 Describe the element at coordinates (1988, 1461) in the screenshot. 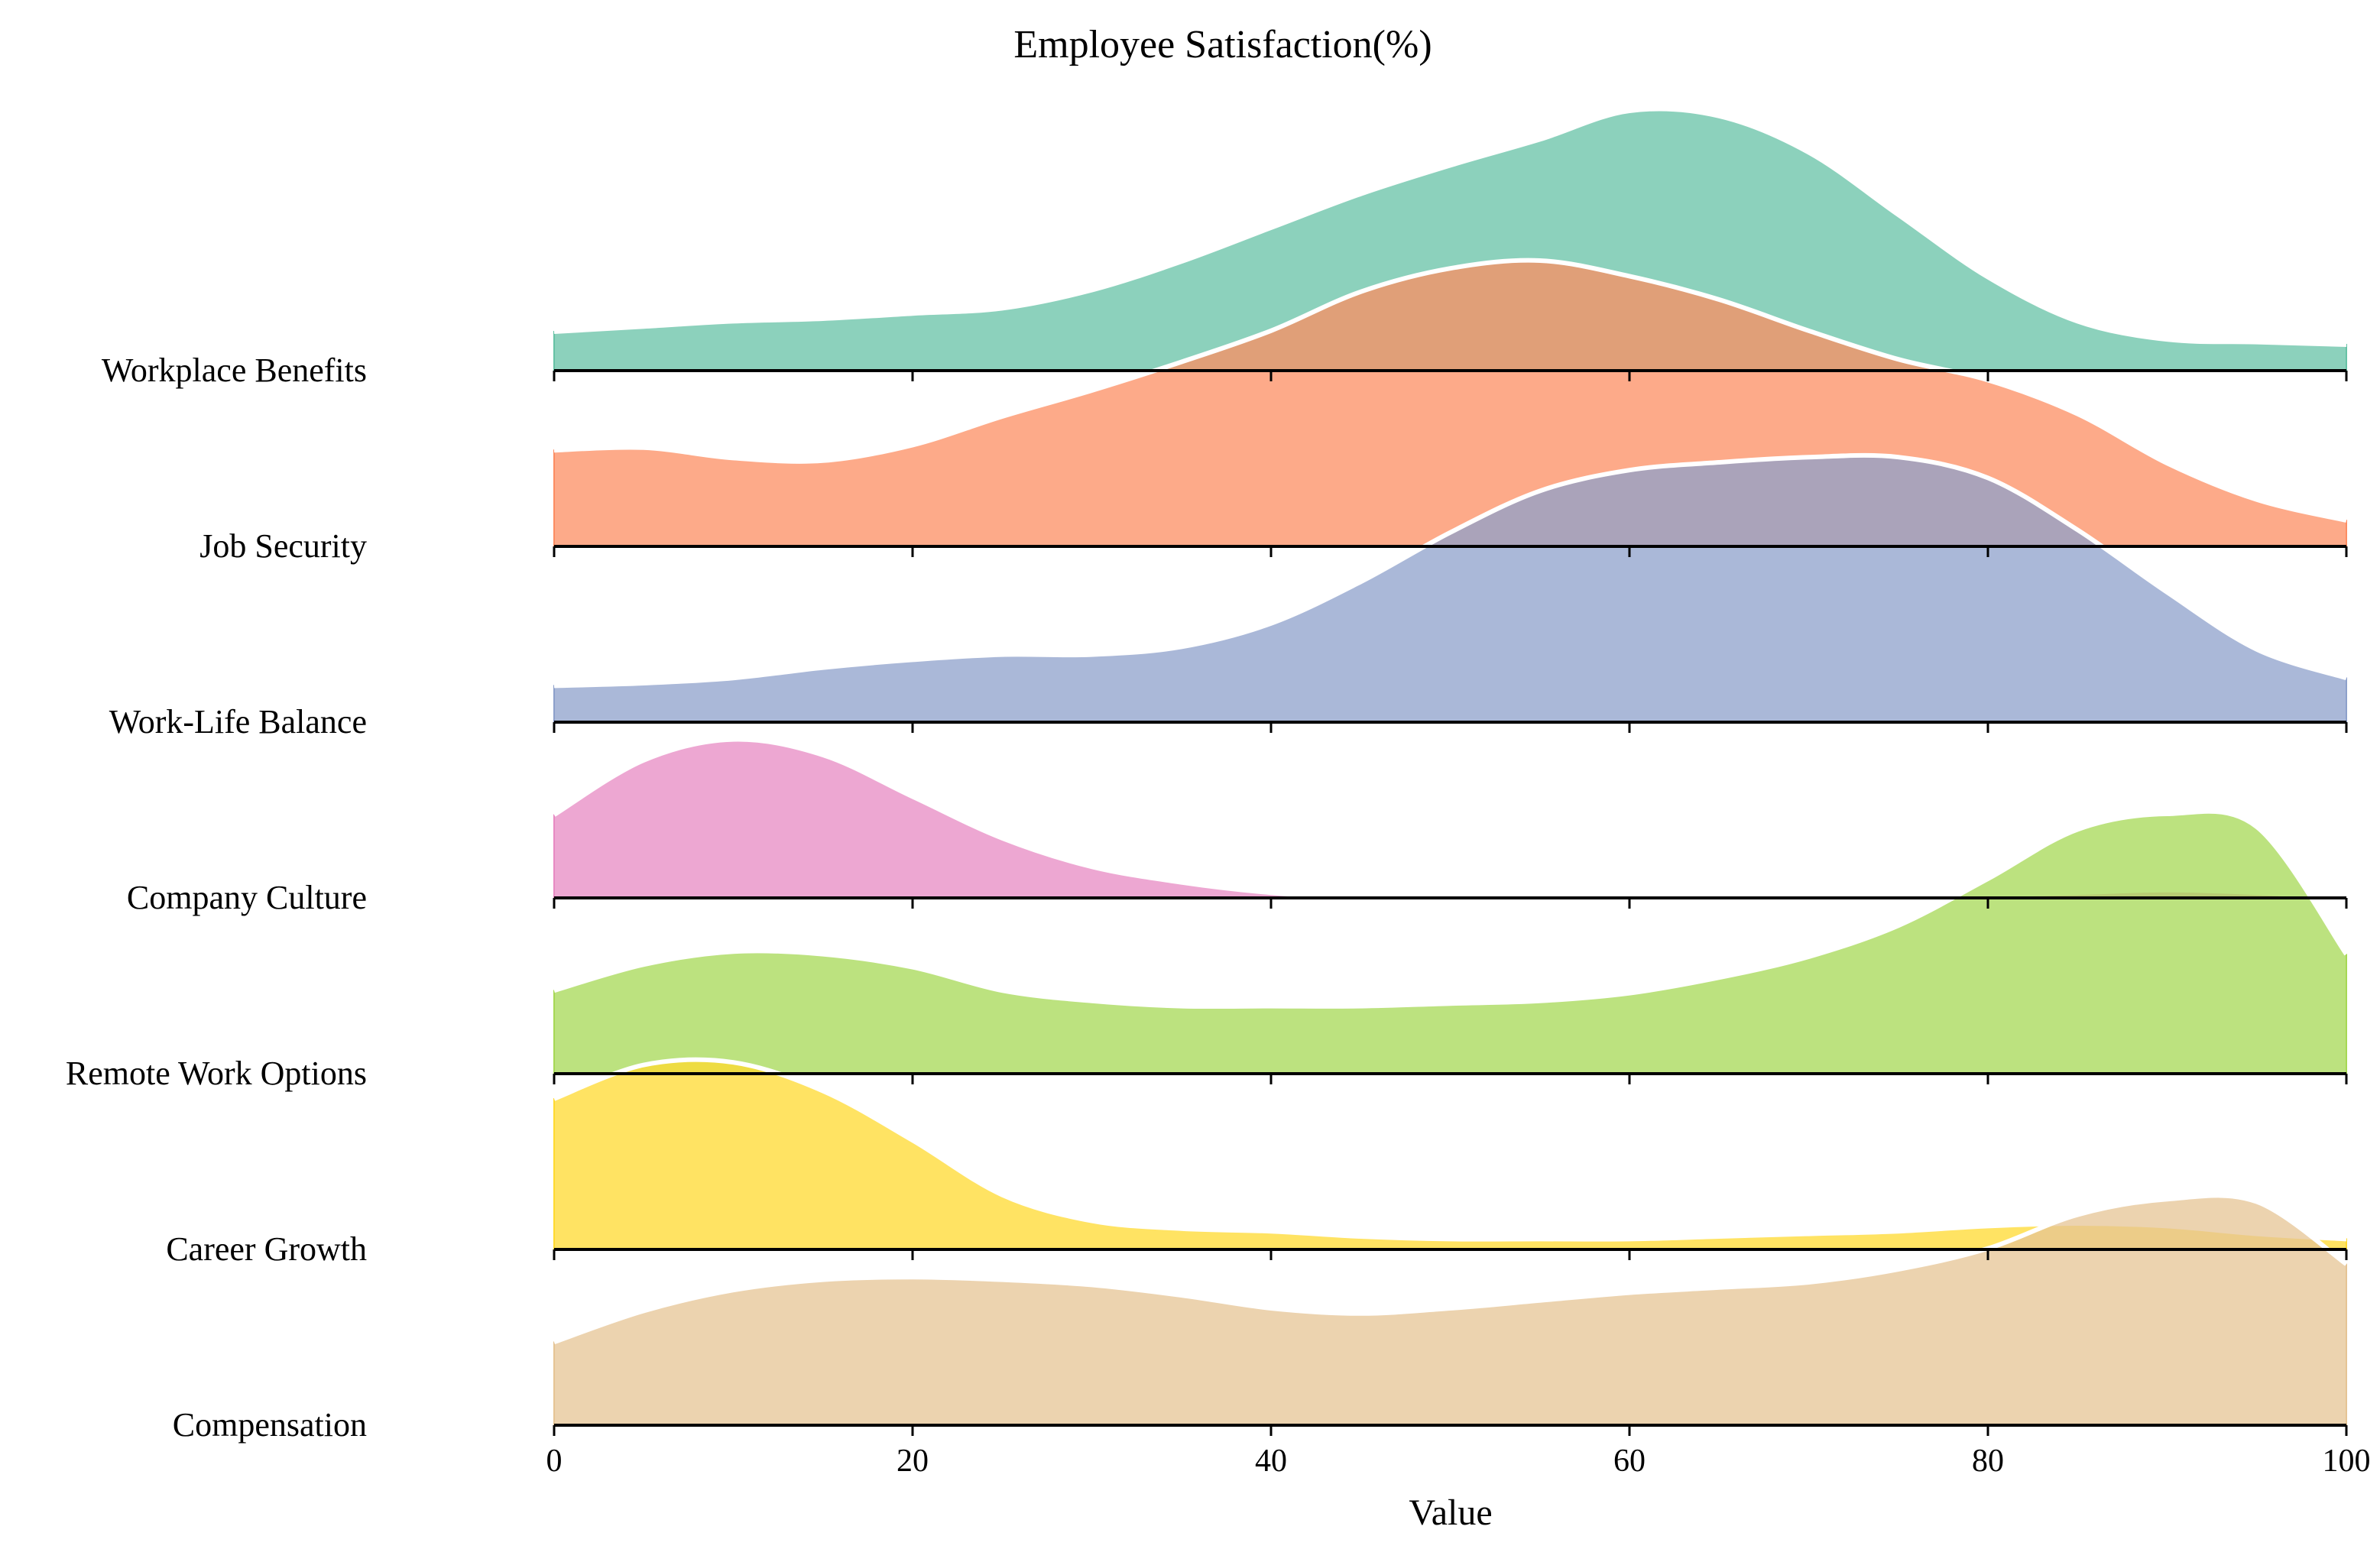

I see `x-tick-label: 80` at that location.